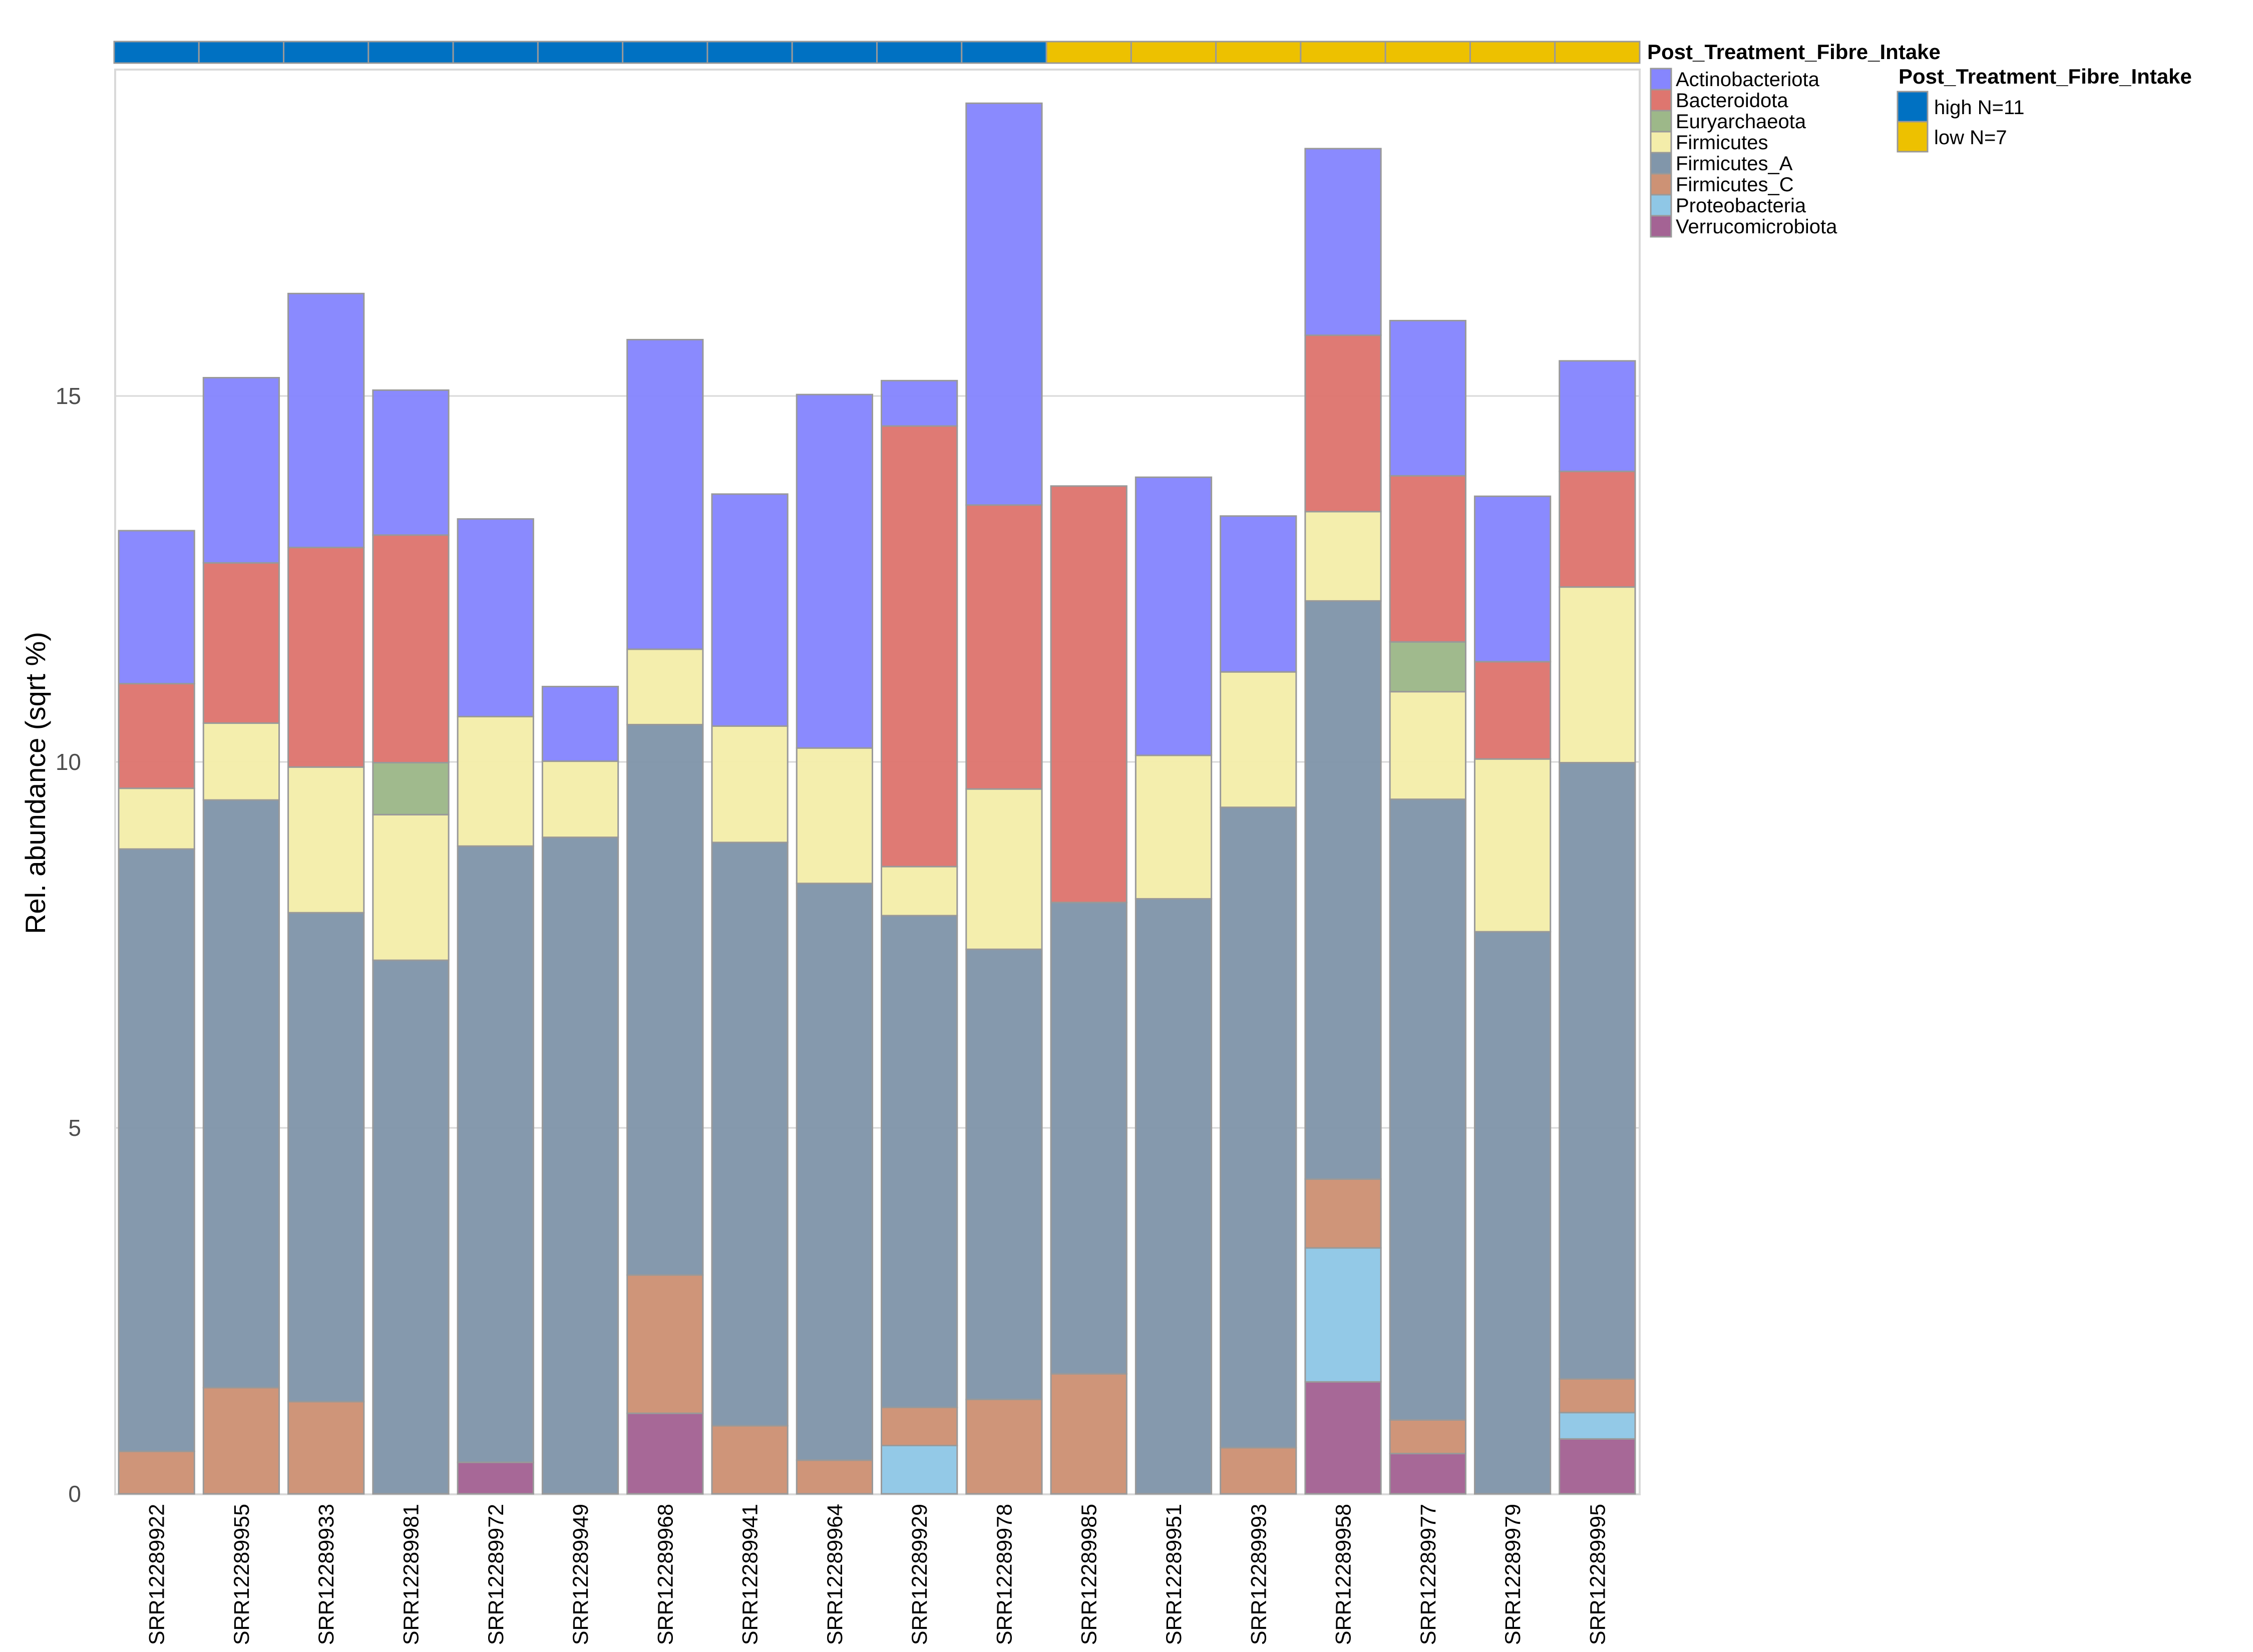 This screenshot has width=2253, height=1652. Describe the element at coordinates (835, 1574) in the screenshot. I see `x-tick-label: SRR12289964` at that location.